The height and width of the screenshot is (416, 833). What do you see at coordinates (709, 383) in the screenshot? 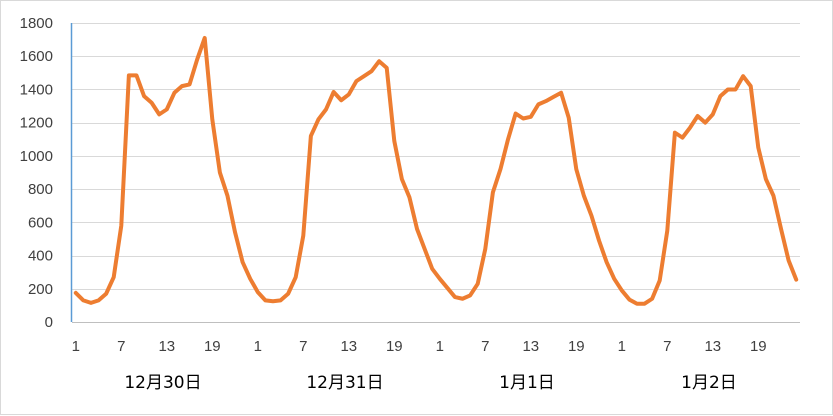
I see `date-group-label: 1月2日` at bounding box center [709, 383].